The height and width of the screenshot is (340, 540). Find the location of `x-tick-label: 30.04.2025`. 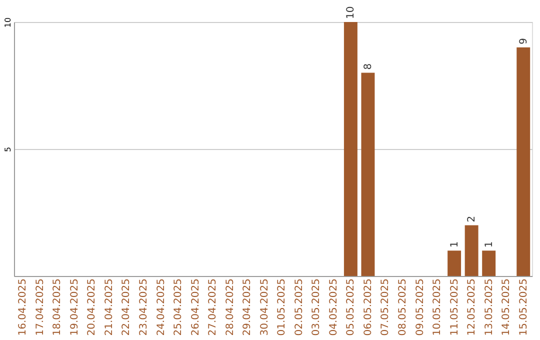

x-tick-label: 30.04.2025 is located at coordinates (264, 307).